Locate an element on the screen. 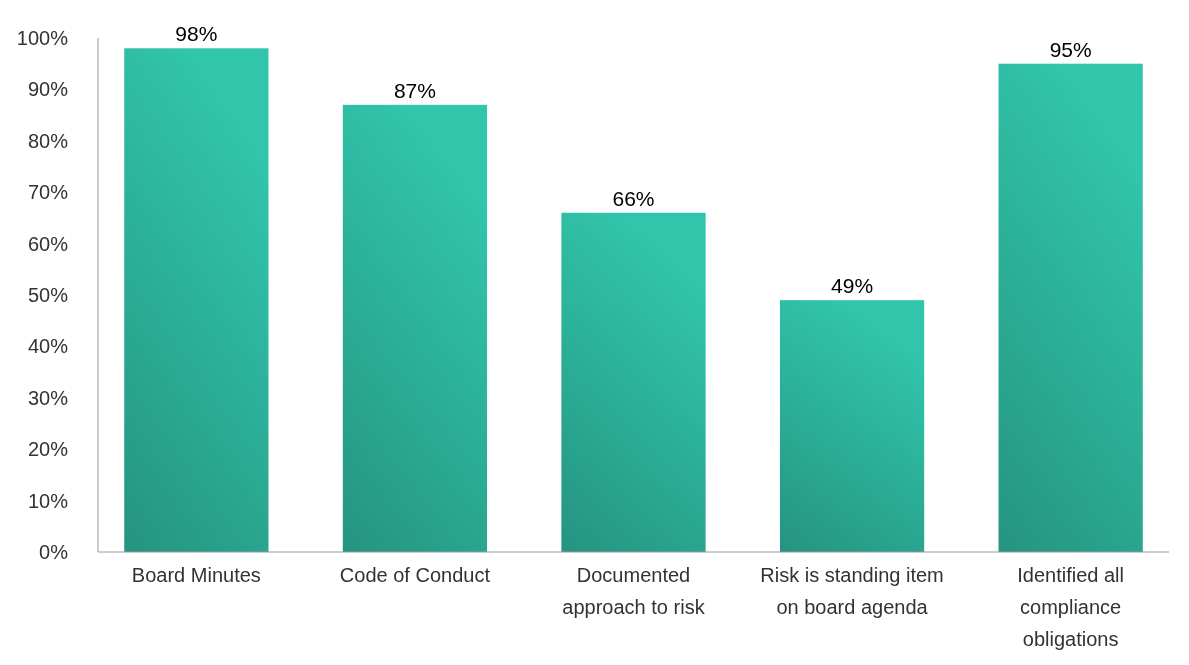  data-label: 95% is located at coordinates (1070, 49).